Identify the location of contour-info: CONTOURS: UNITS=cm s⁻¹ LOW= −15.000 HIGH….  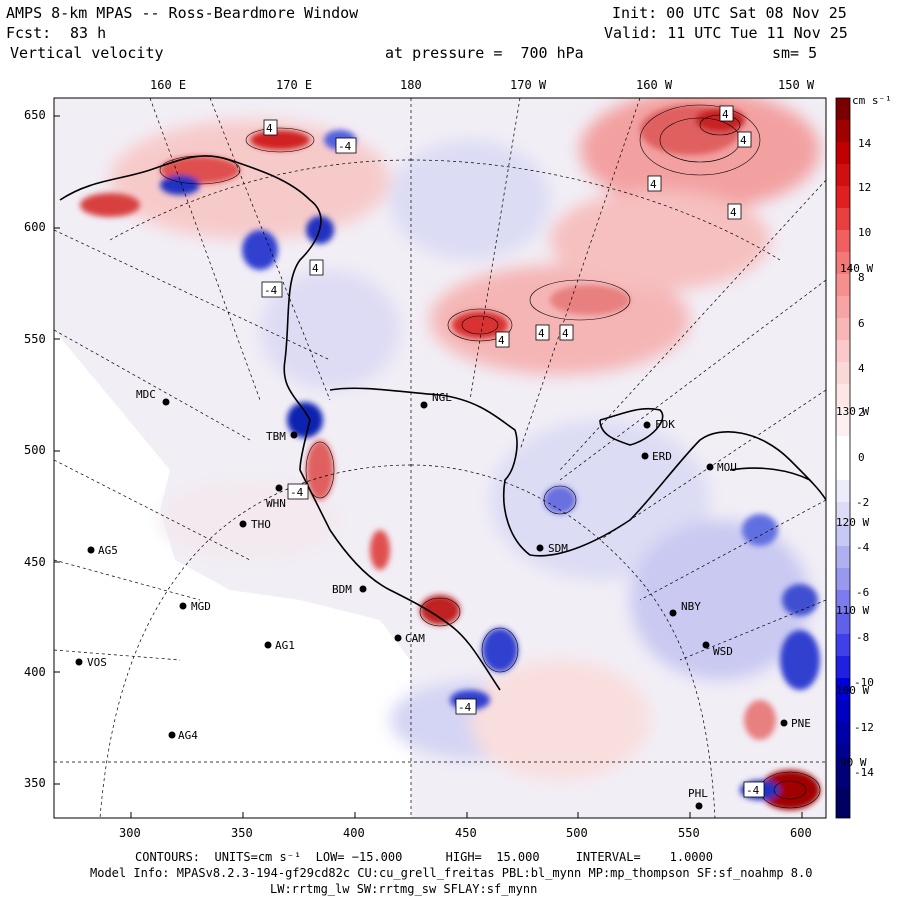
(424, 857).